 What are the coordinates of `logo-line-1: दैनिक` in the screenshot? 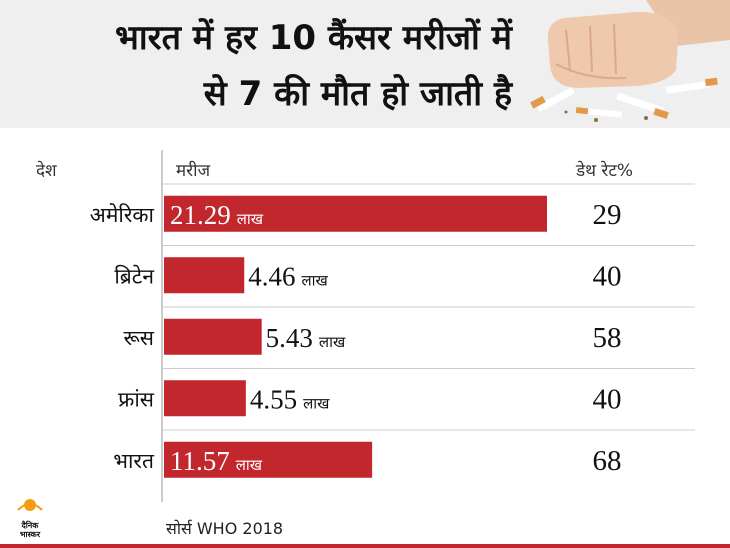 It's located at (30, 525).